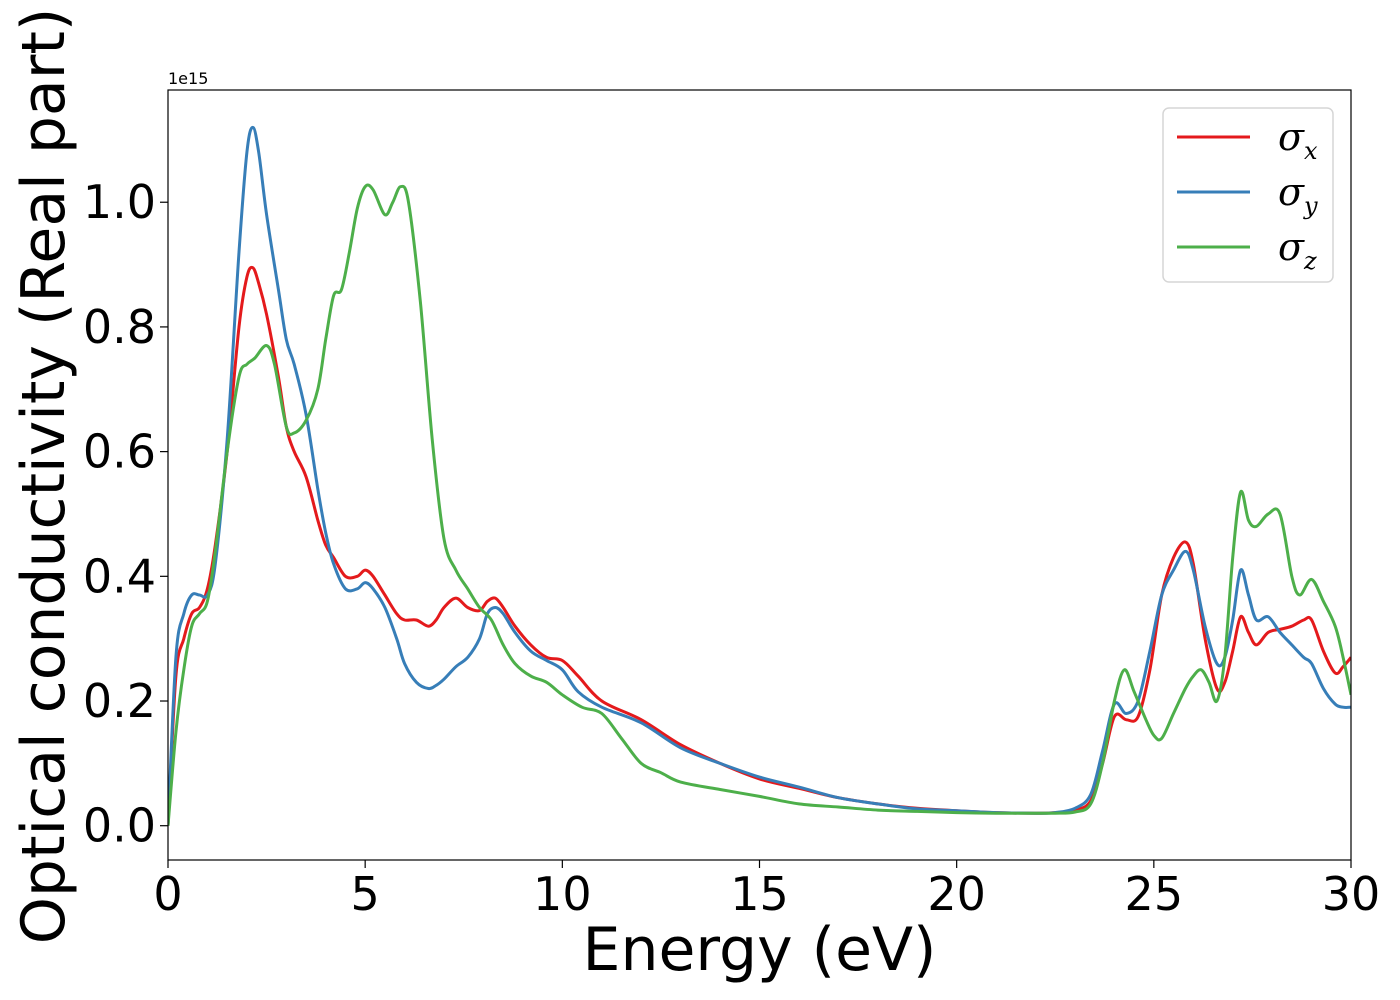  I want to click on x-tick-label: 25, so click(1154, 894).